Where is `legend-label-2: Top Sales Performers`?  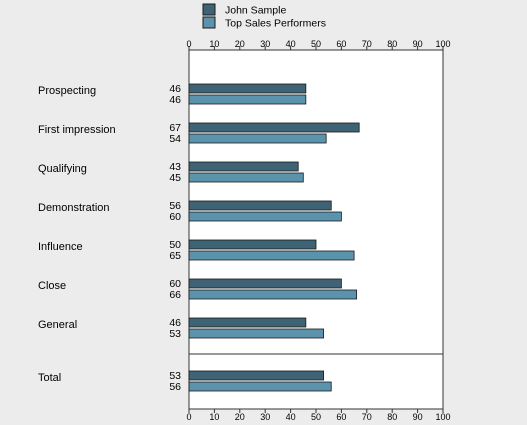 legend-label-2: Top Sales Performers is located at coordinates (275, 24).